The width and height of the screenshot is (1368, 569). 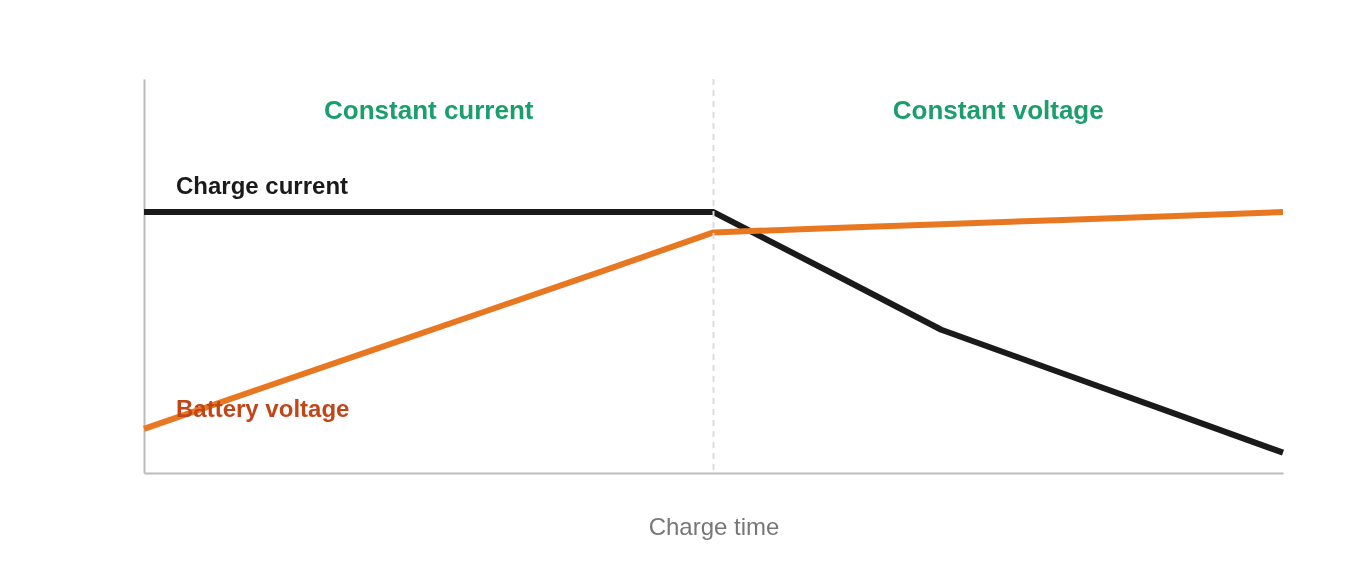 What do you see at coordinates (429, 110) in the screenshot?
I see `text: Constant current` at bounding box center [429, 110].